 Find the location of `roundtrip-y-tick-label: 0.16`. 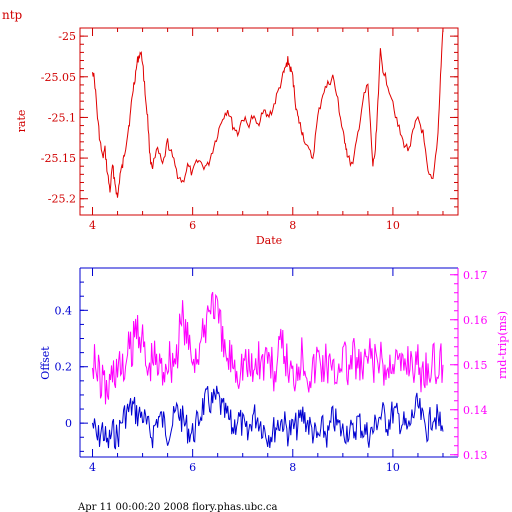

roundtrip-y-tick-label: 0.16 is located at coordinates (475, 320).